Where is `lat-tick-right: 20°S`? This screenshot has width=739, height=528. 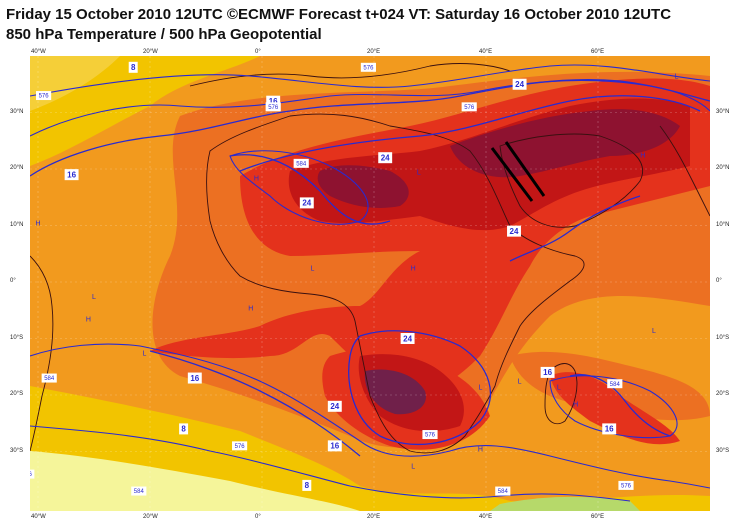
lat-tick-right: 20°S is located at coordinates (723, 394).